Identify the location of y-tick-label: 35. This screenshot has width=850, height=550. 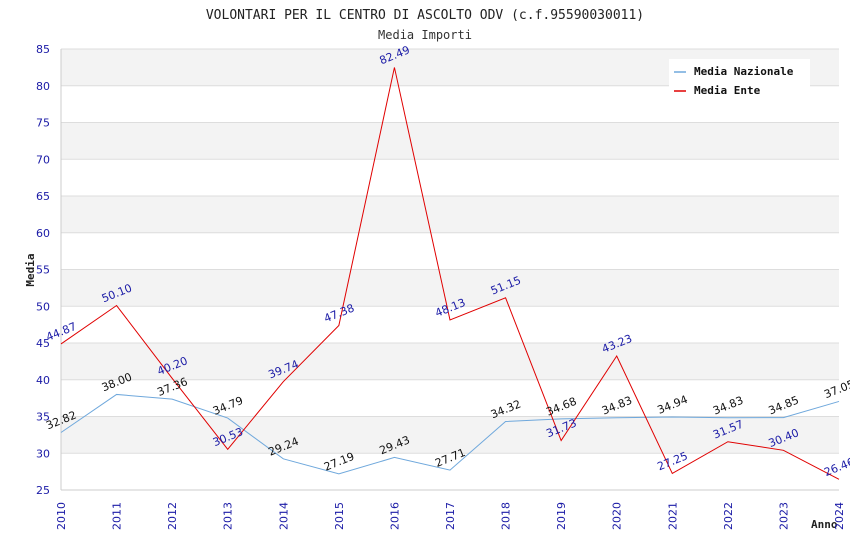
(43, 417).